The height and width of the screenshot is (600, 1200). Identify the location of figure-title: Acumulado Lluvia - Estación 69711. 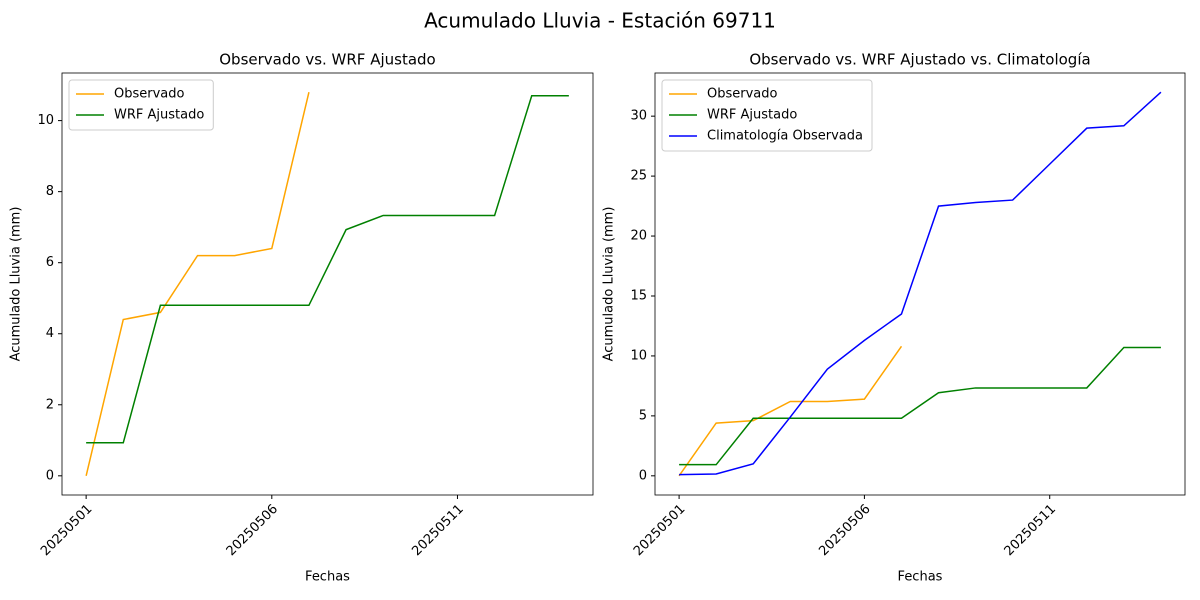
(600, 21).